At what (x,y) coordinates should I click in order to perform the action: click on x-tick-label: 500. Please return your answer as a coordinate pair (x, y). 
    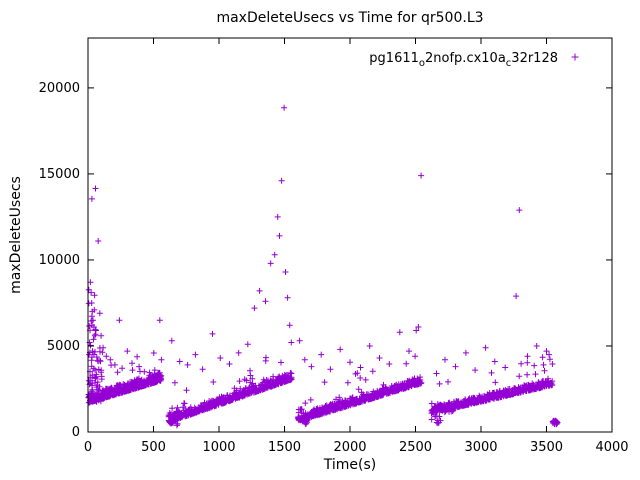
    Looking at the image, I should click on (153, 447).